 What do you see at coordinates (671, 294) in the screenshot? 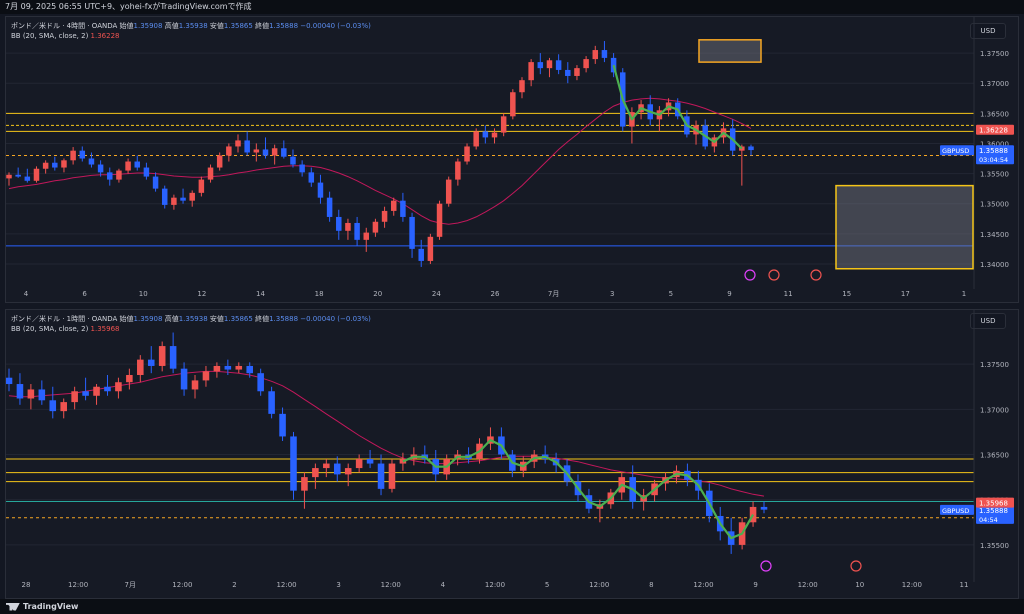
I see `x-tick-label: 5` at bounding box center [671, 294].